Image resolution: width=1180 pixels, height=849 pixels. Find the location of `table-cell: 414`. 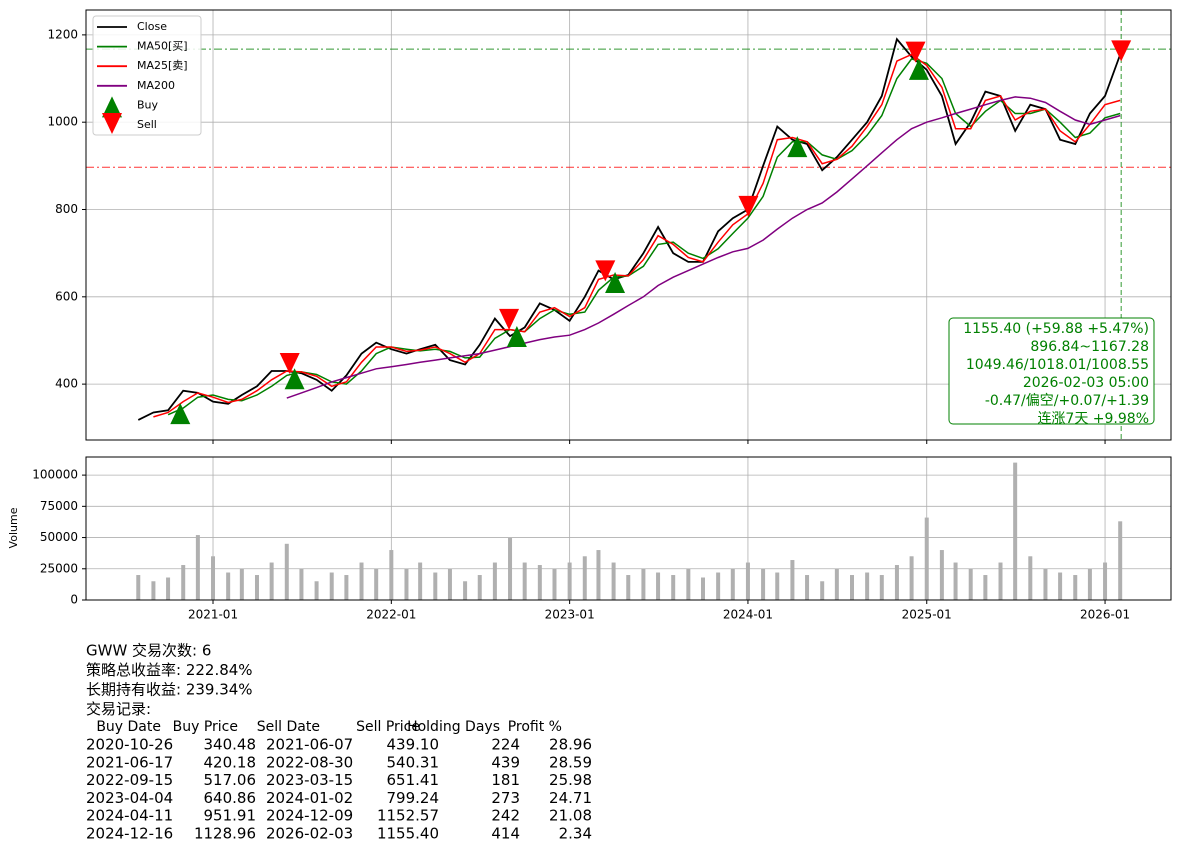

table-cell: 414 is located at coordinates (505, 834).